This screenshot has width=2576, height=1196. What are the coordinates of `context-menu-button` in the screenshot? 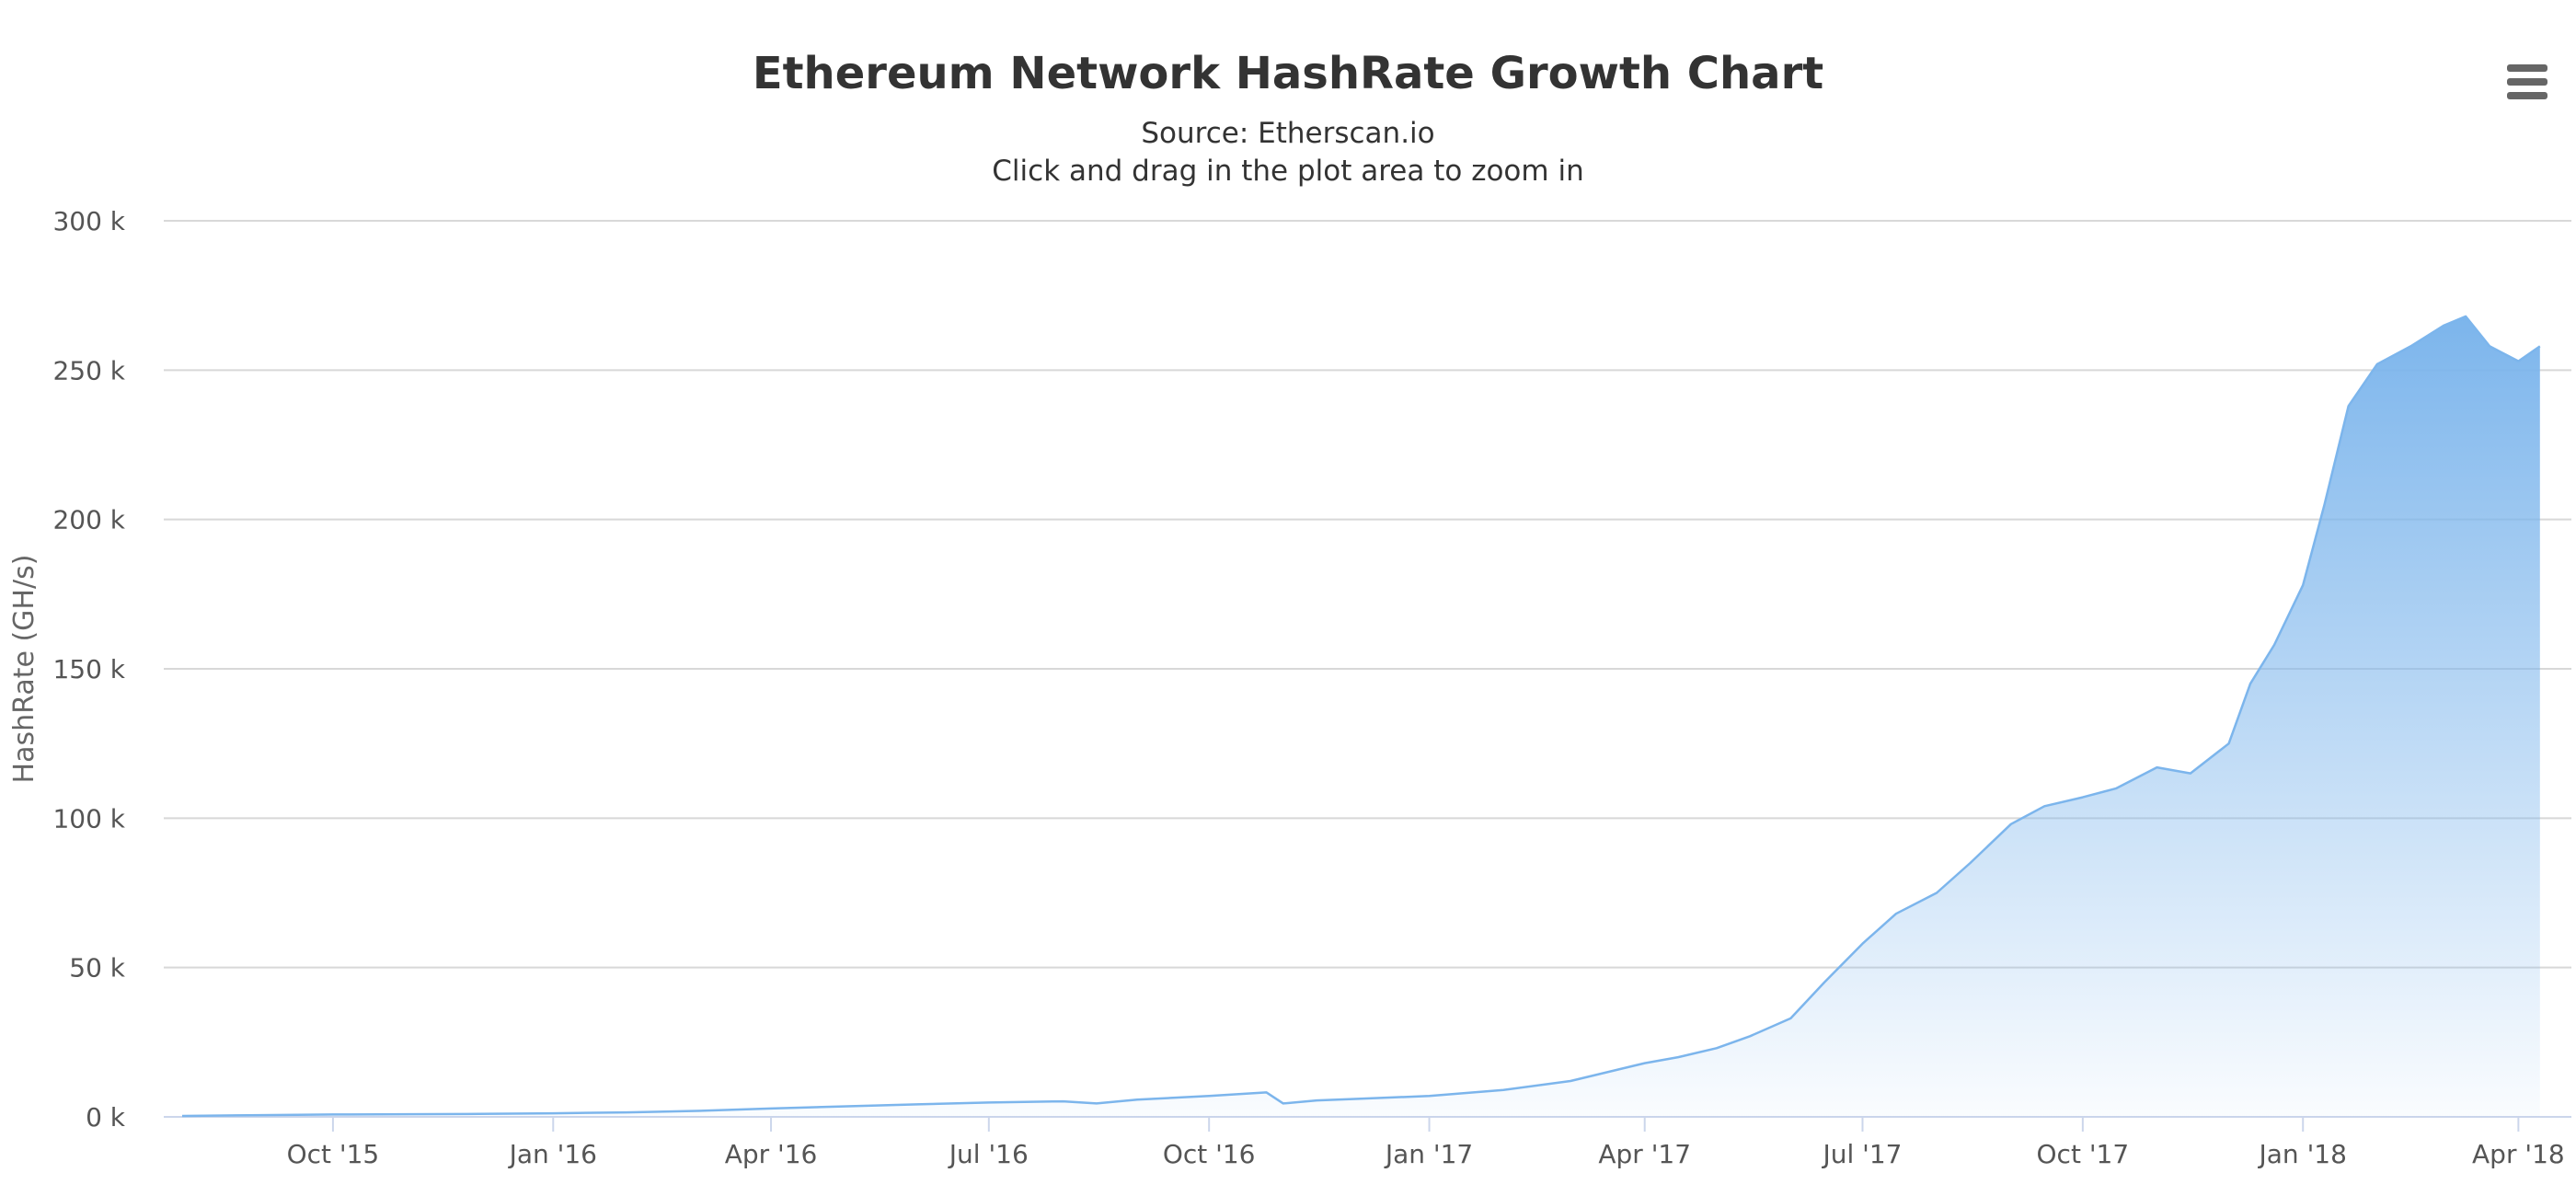 It's located at (2527, 85).